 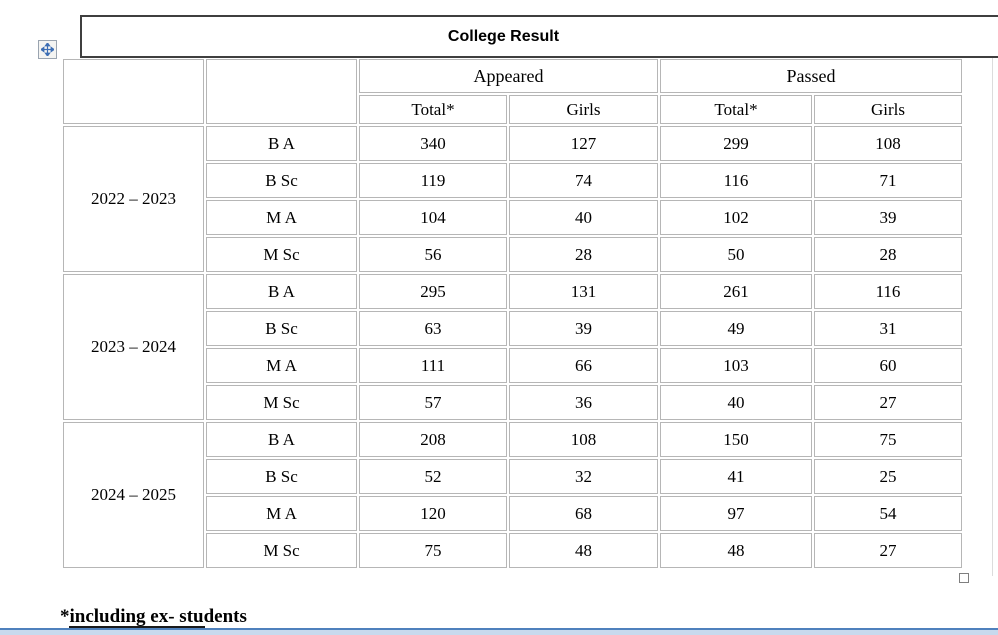 I want to click on passed-total-cell: 102, so click(x=736, y=217).